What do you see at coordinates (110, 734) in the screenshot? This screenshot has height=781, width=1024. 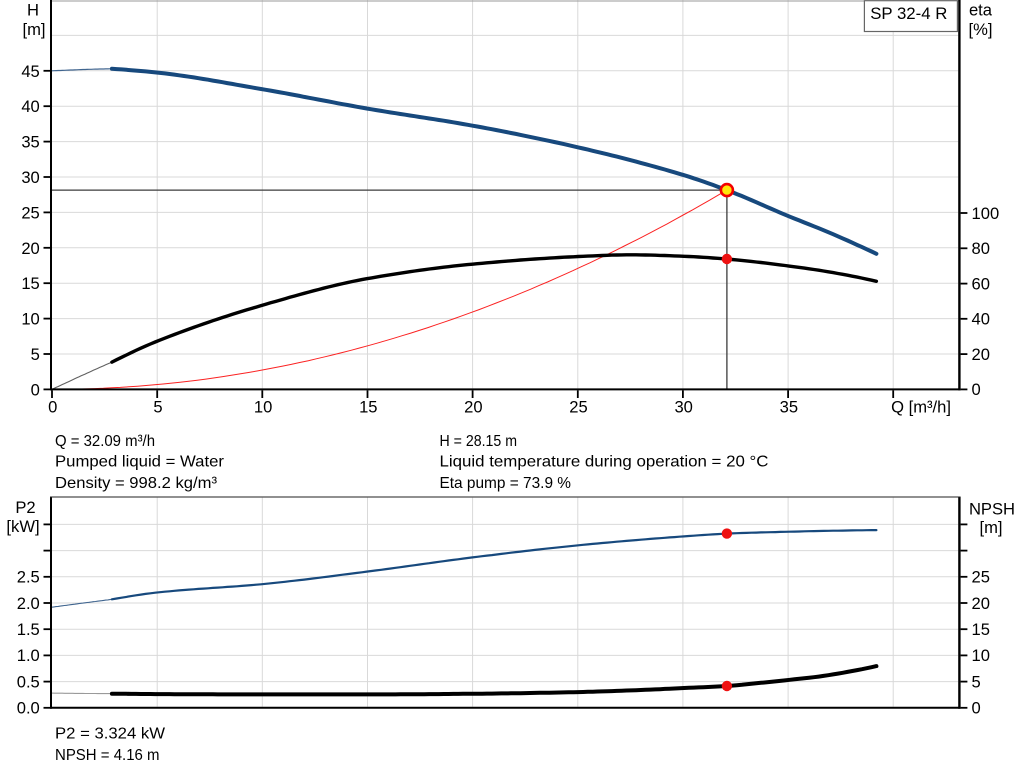 I see `svg-text: P2 = 3.324 kW` at bounding box center [110, 734].